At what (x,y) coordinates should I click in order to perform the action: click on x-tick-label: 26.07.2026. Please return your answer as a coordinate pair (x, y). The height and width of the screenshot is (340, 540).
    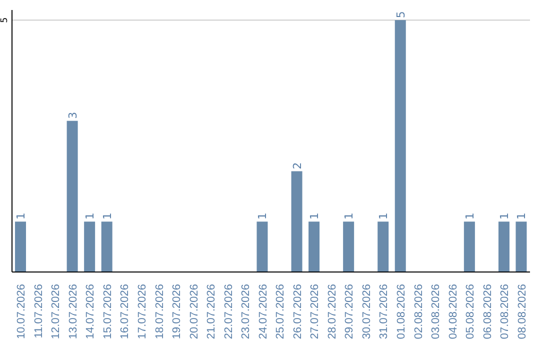
    Looking at the image, I should click on (298, 312).